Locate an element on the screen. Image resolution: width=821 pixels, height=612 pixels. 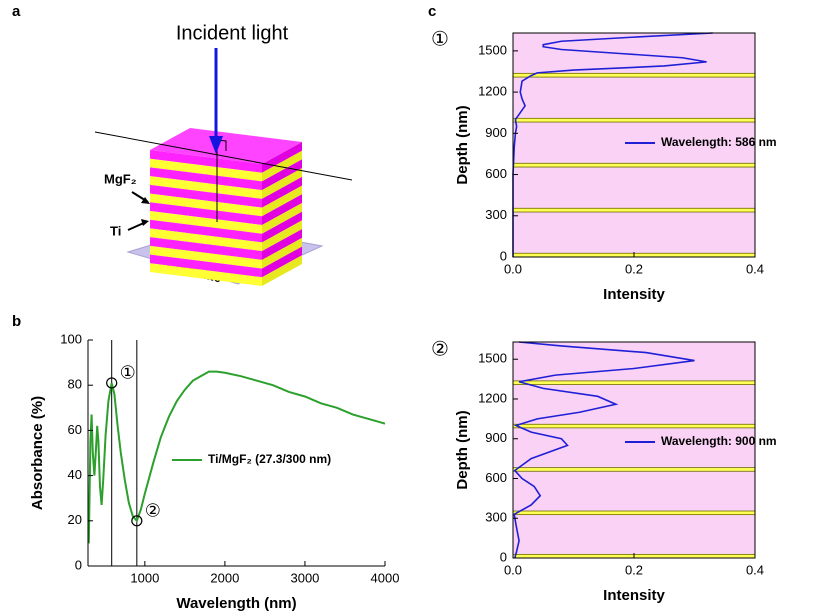
marker-label: ① is located at coordinates (128, 373).